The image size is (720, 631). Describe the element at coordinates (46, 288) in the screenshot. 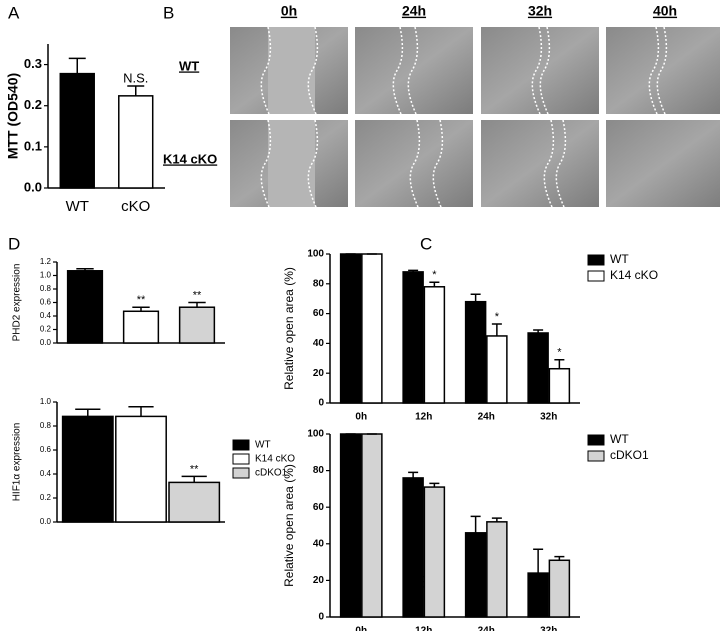

I see `y-tick-label: 0.8` at that location.